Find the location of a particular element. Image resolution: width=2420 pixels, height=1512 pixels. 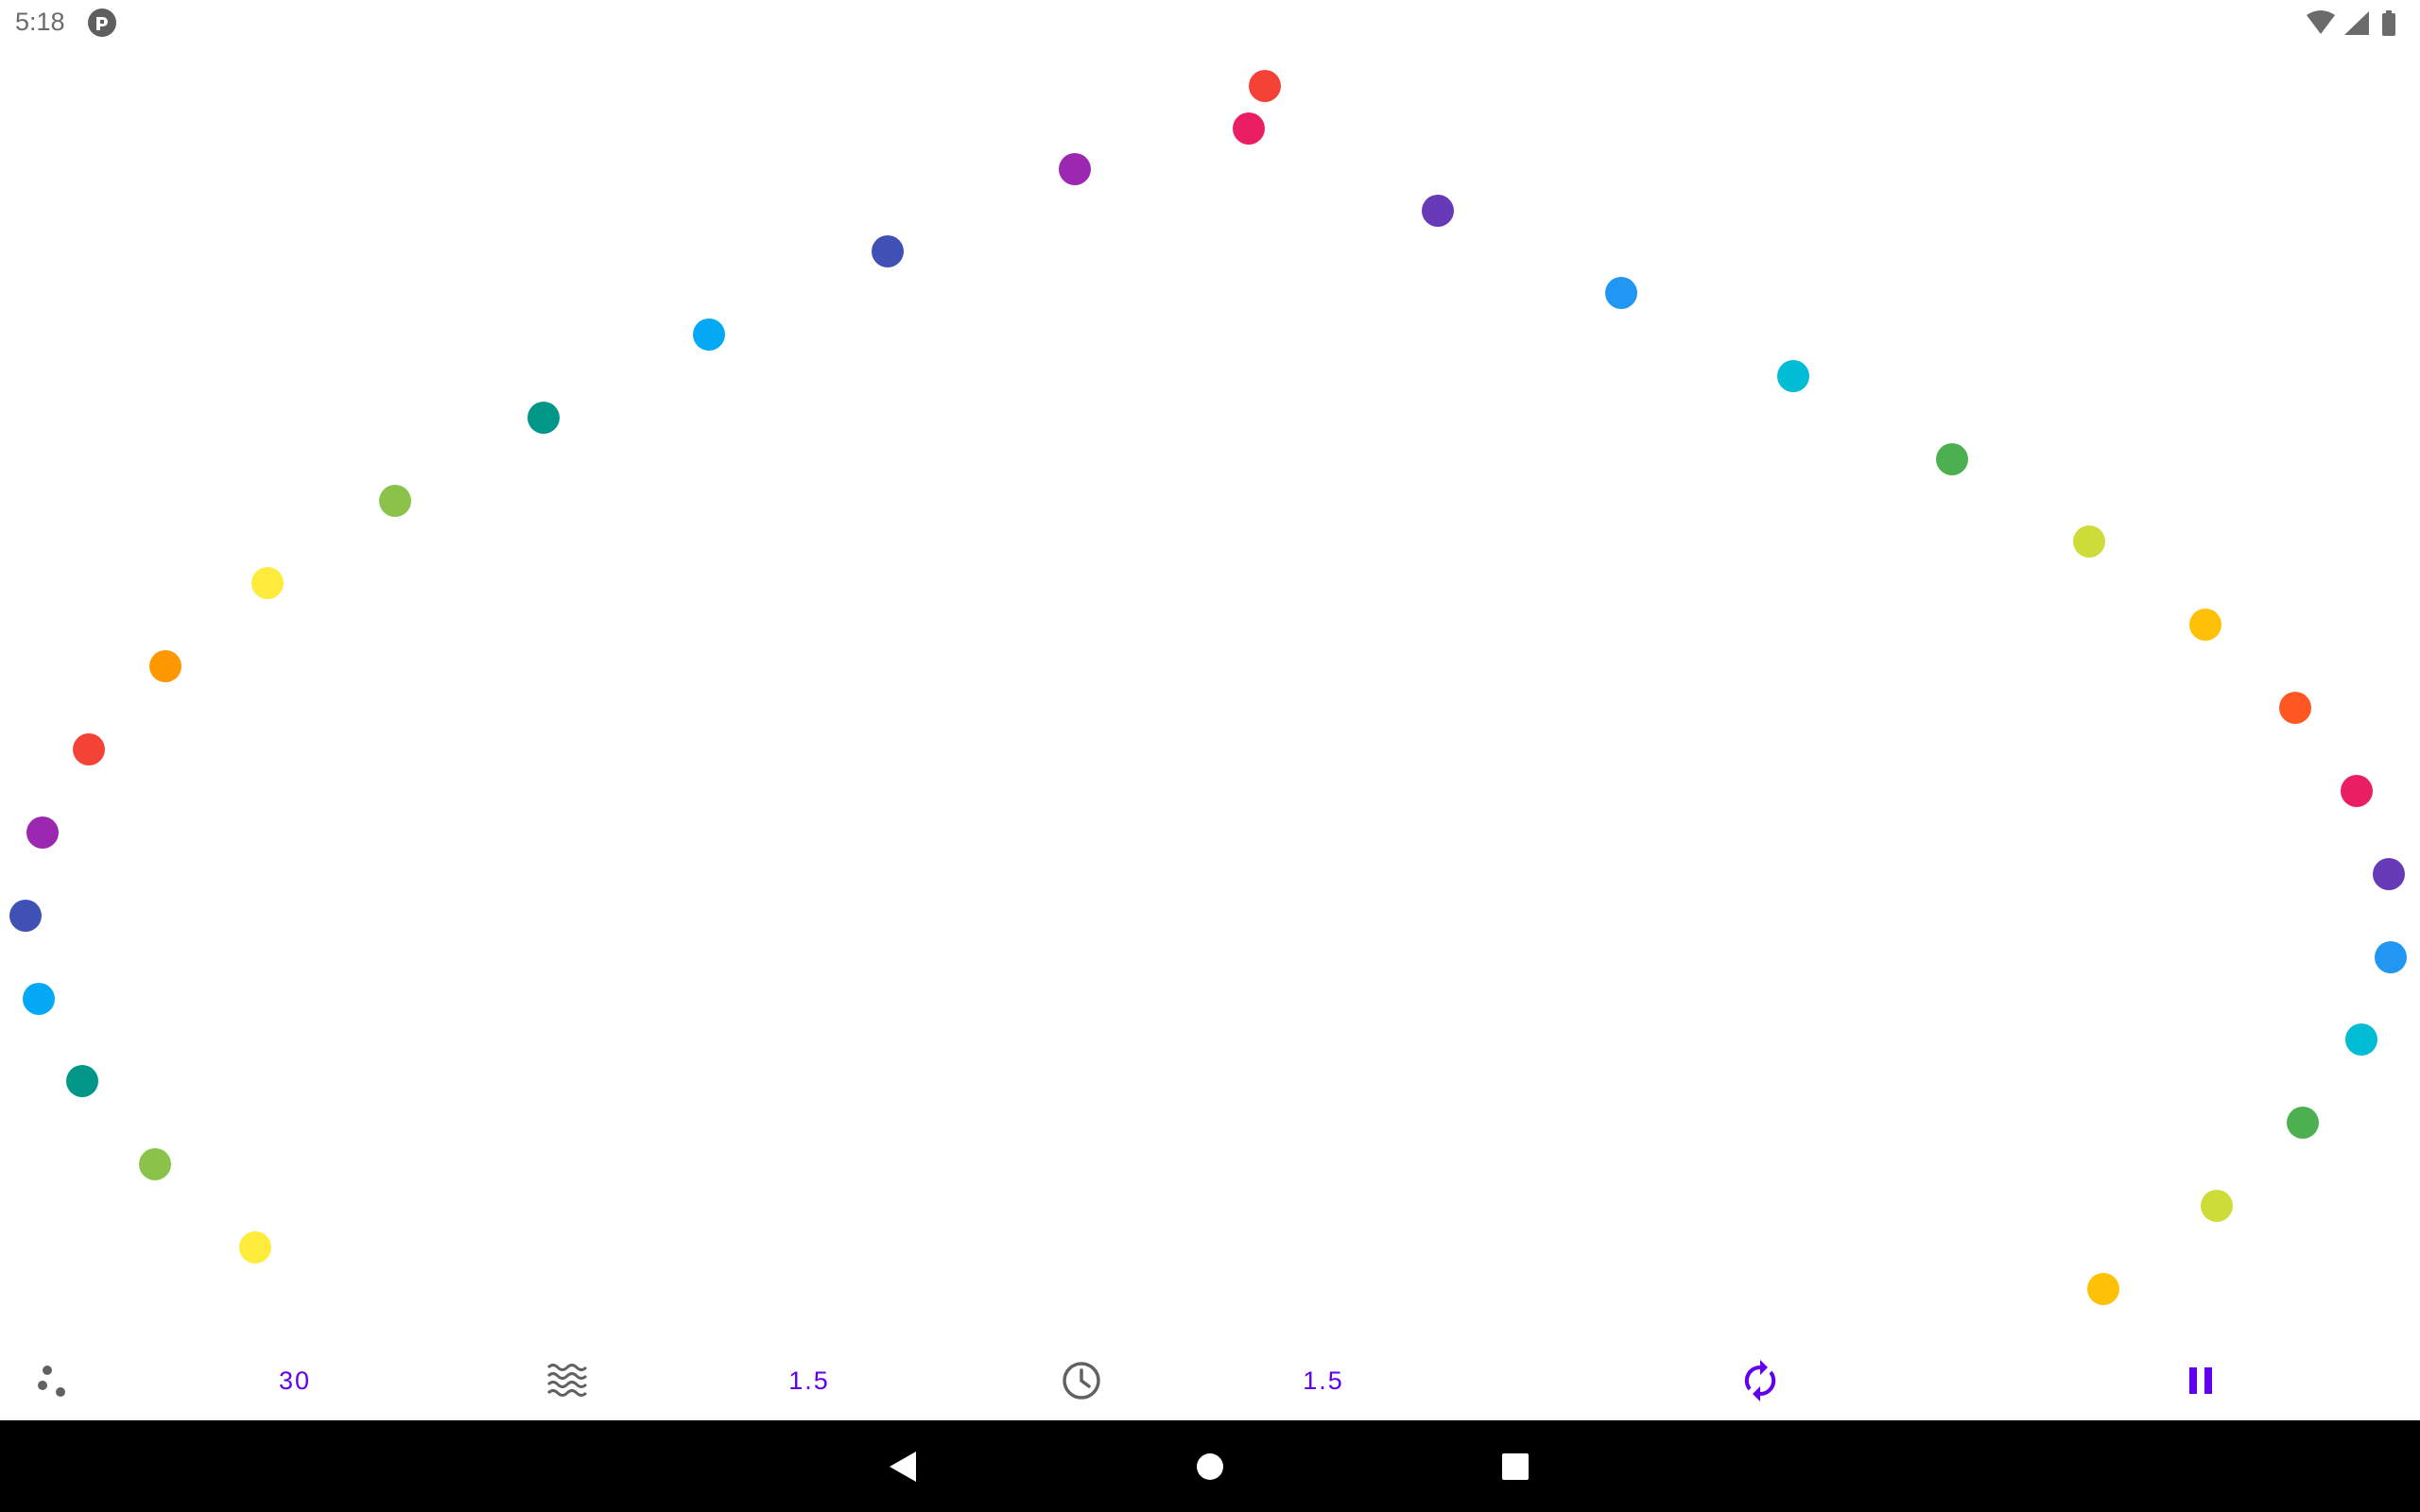

refresh-icon is located at coordinates (1760, 1380).